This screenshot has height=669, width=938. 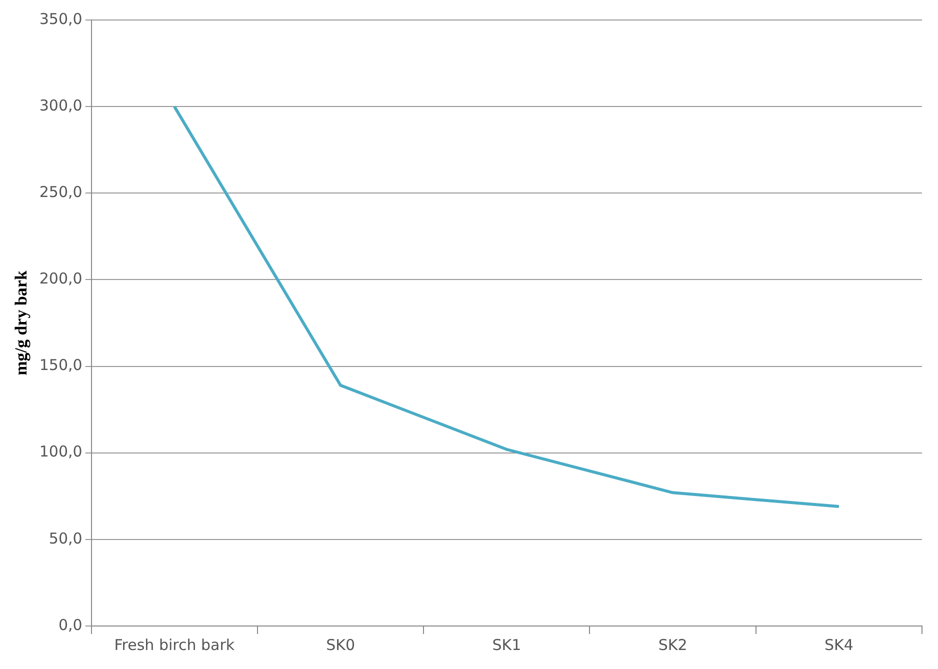 I want to click on y-tick-label: 300,0, so click(x=60, y=105).